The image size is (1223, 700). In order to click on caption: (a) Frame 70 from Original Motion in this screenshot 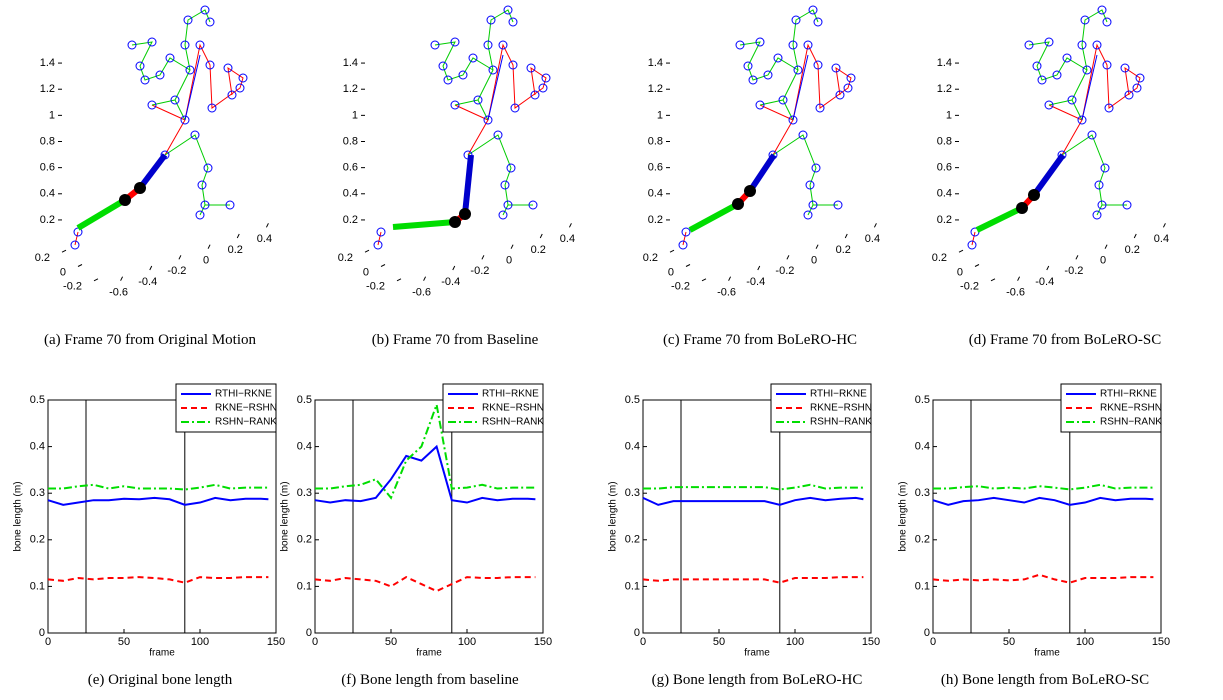, I will do `click(150, 340)`.